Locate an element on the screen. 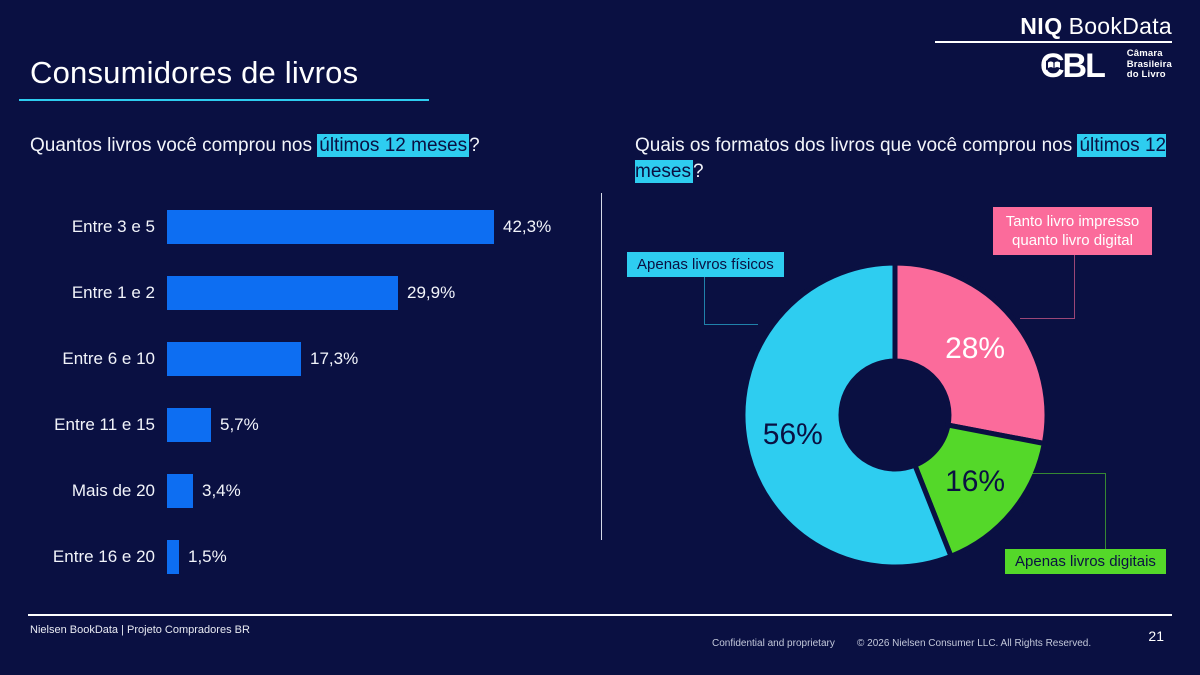 The image size is (1200, 675). bar-row: Entre 11 e 15 5,7% is located at coordinates (317, 425).